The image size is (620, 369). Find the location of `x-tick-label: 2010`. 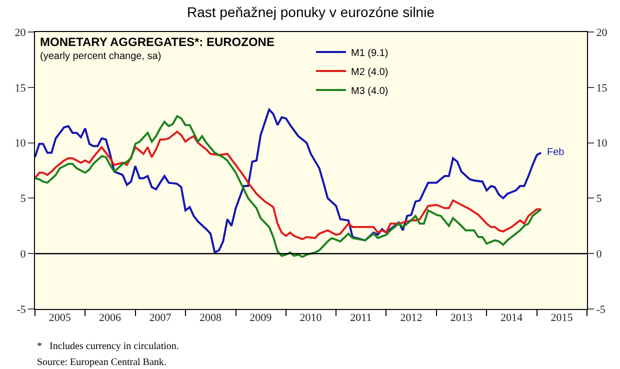

x-tick-label: 2010 is located at coordinates (311, 318).